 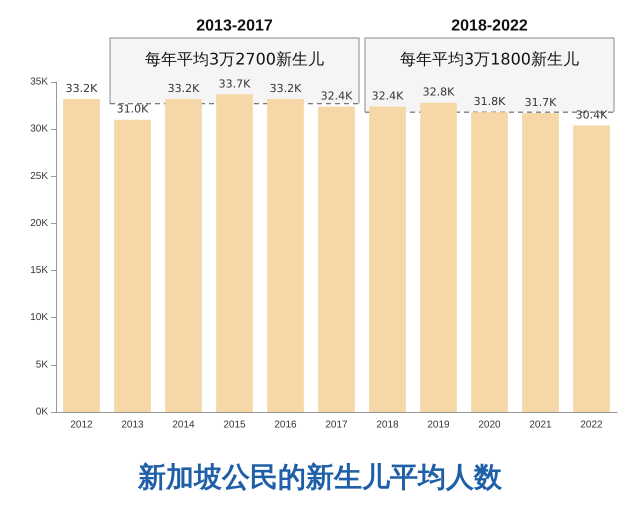 I want to click on y-tick-label: 5K, so click(x=42, y=364).